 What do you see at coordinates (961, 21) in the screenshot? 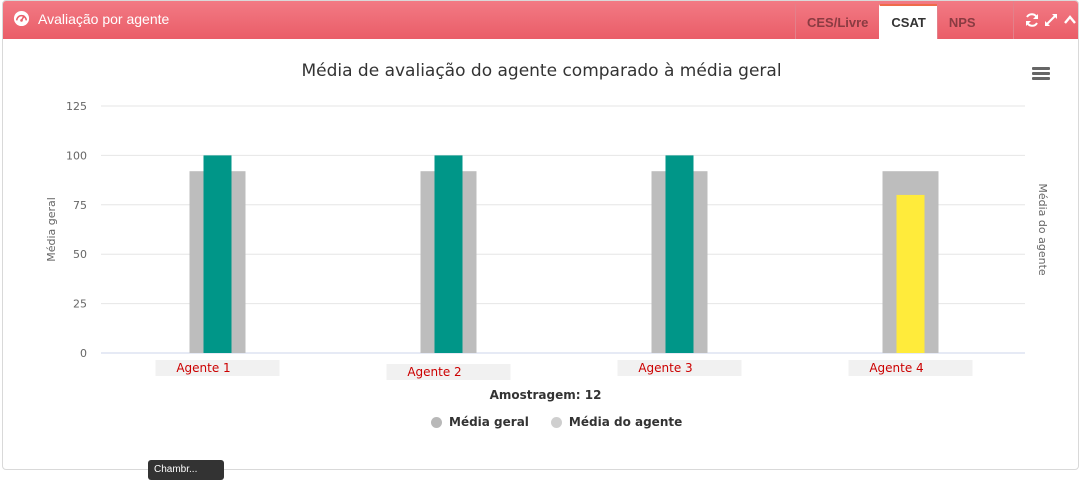
I see `tab-nps: NPS` at bounding box center [961, 21].